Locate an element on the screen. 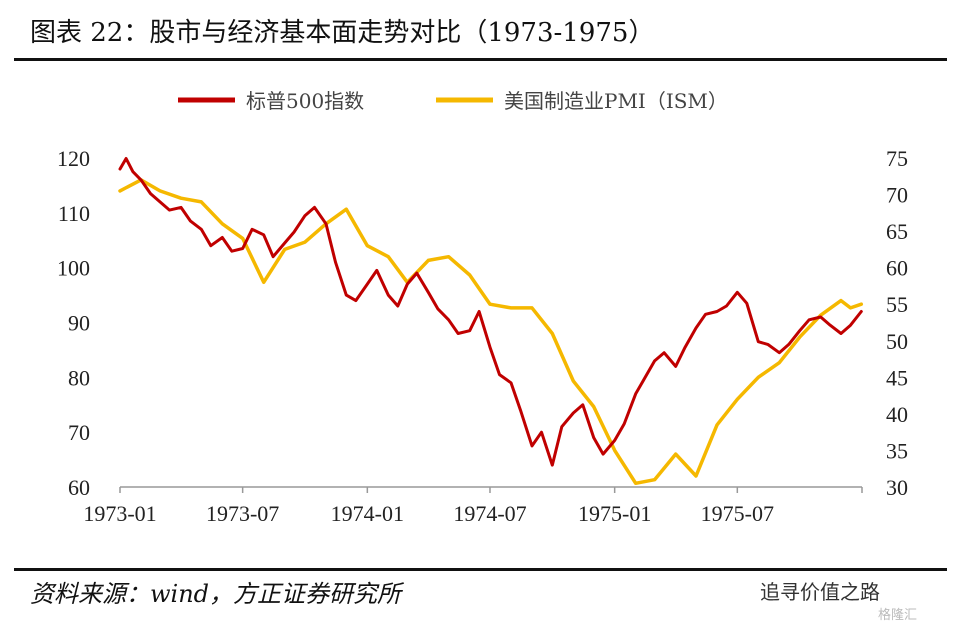 The image size is (957, 626). y-right-tick-label: 55 is located at coordinates (897, 304).